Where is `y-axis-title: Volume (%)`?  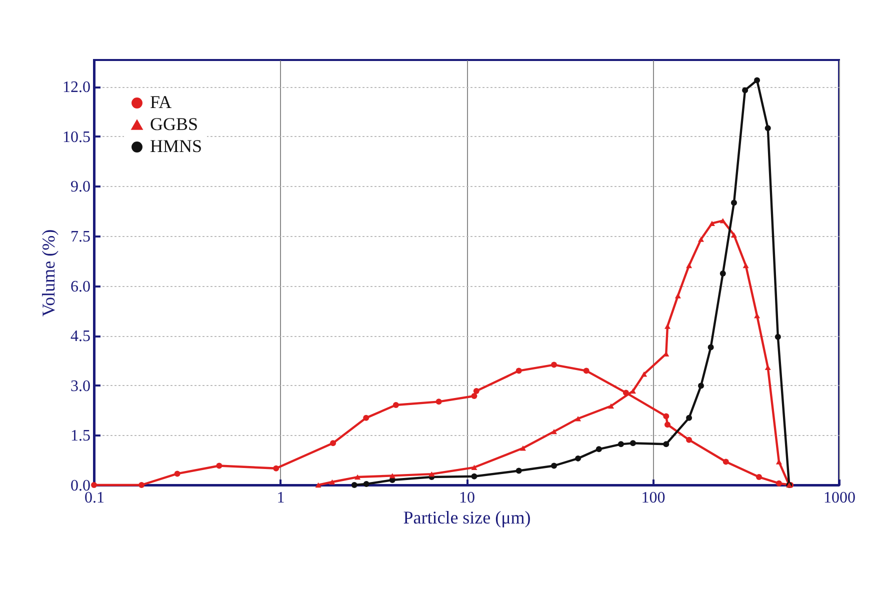
y-axis-title: Volume (%) is located at coordinates (48, 273).